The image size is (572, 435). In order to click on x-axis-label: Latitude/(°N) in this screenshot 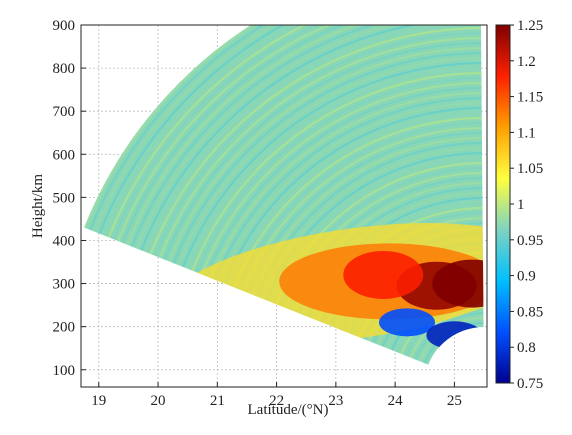, I will do `click(288, 410)`.